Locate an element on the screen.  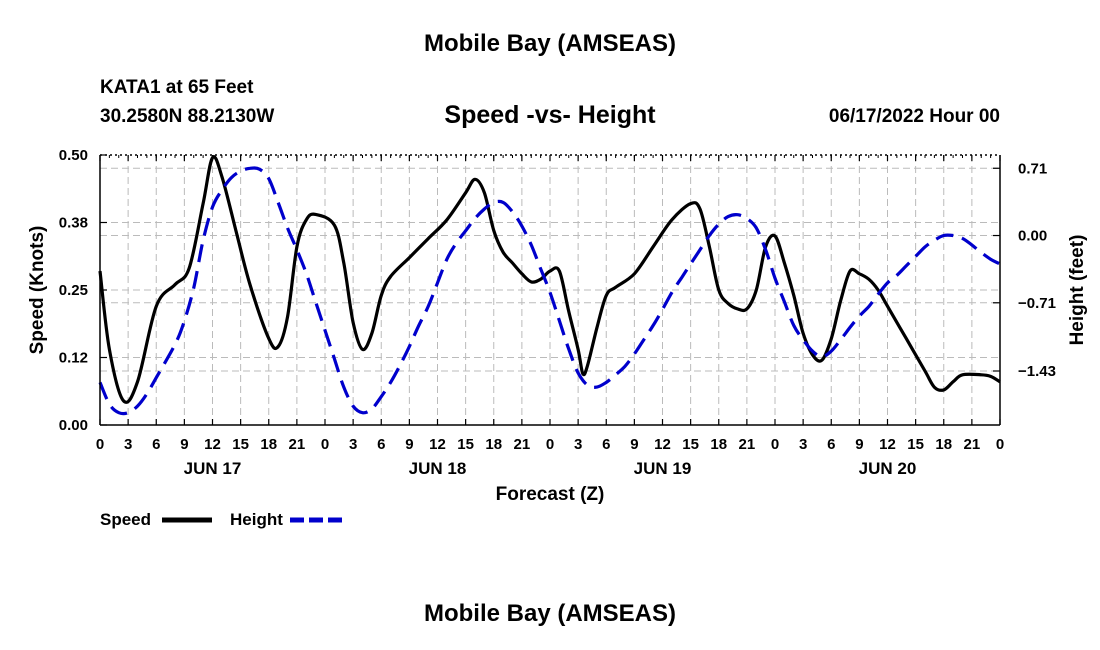
date-label: JUN 17 is located at coordinates (213, 468).